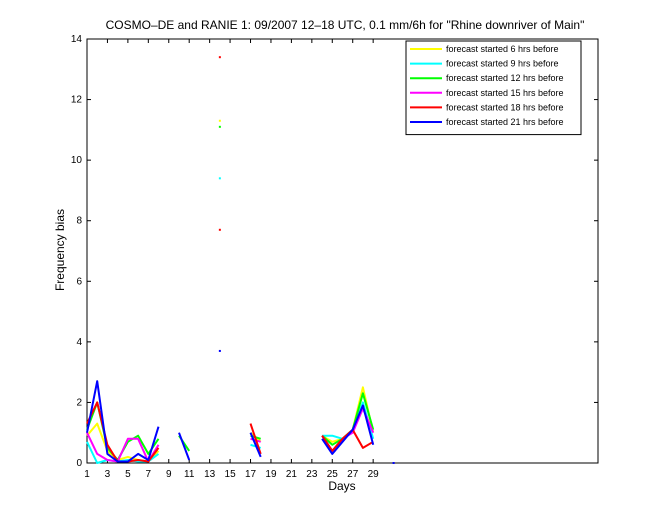  Describe the element at coordinates (169, 474) in the screenshot. I see `x-tick-label: 9` at that location.